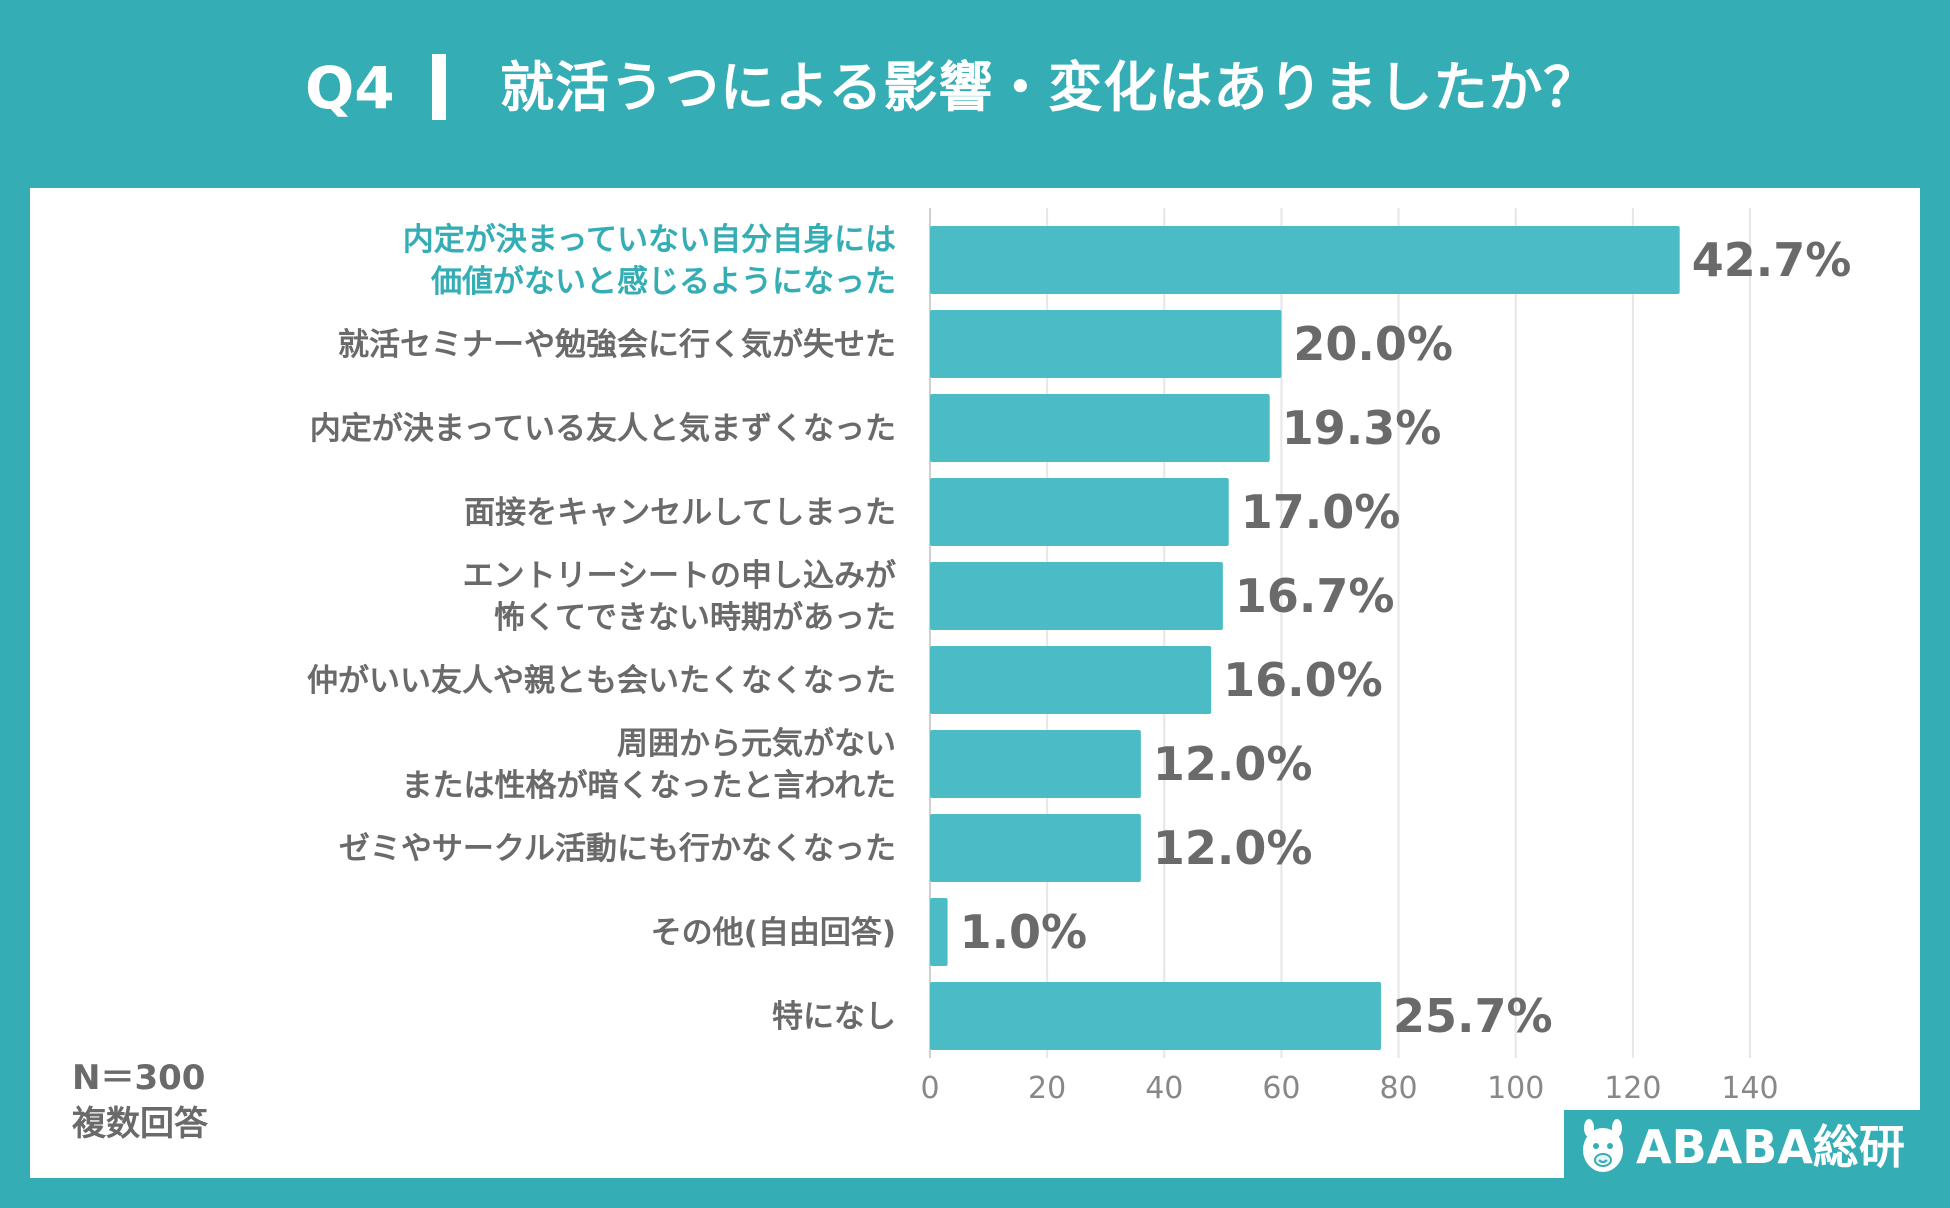  I want to click on x-tick-label: 40, so click(1164, 1088).